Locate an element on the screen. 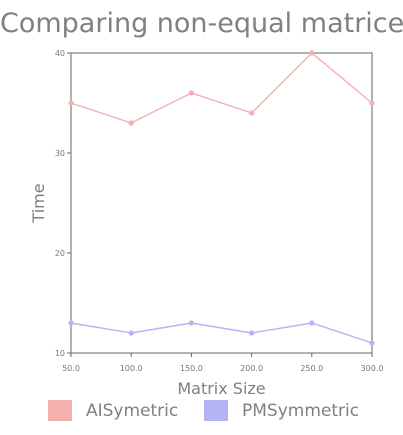  legend-label-pmsymmetric: PMSymmetric is located at coordinates (301, 410).